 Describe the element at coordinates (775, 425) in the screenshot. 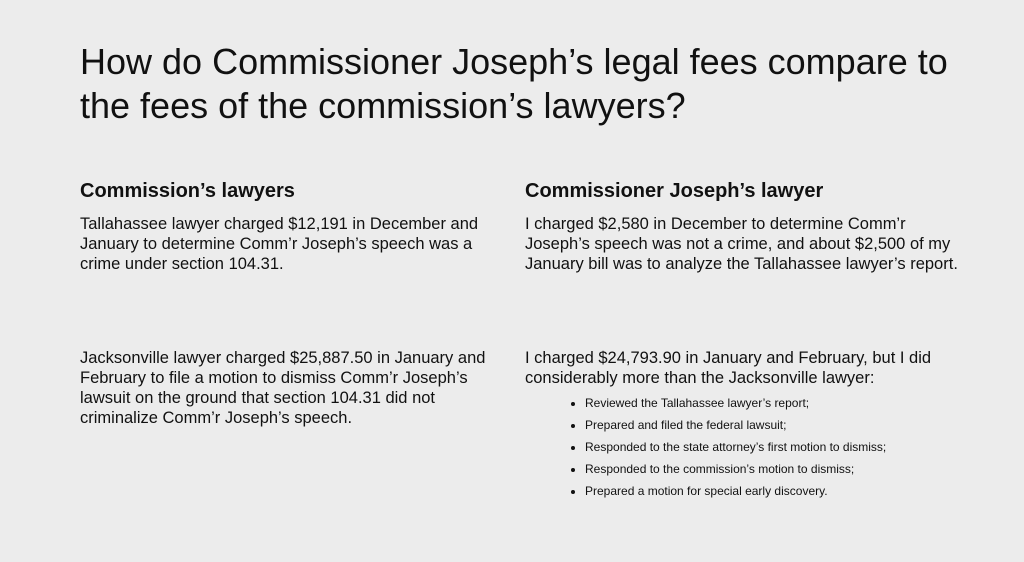

I see `bullet-item: Prepared and filed the federal lawsuit;` at that location.